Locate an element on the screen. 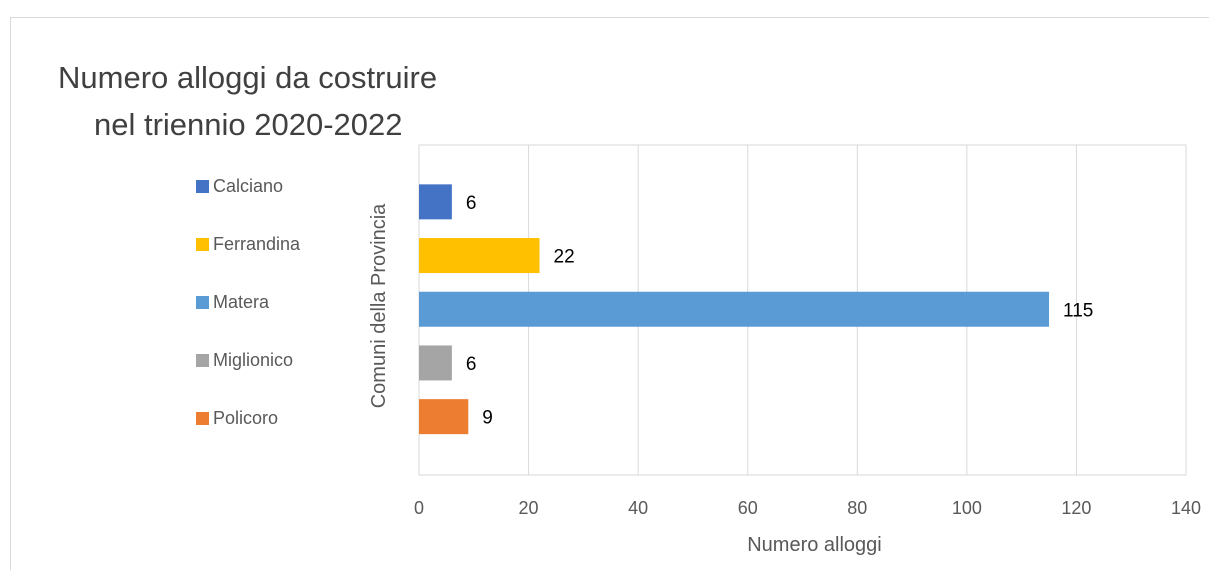  x-tick-label: 140 is located at coordinates (1186, 508).